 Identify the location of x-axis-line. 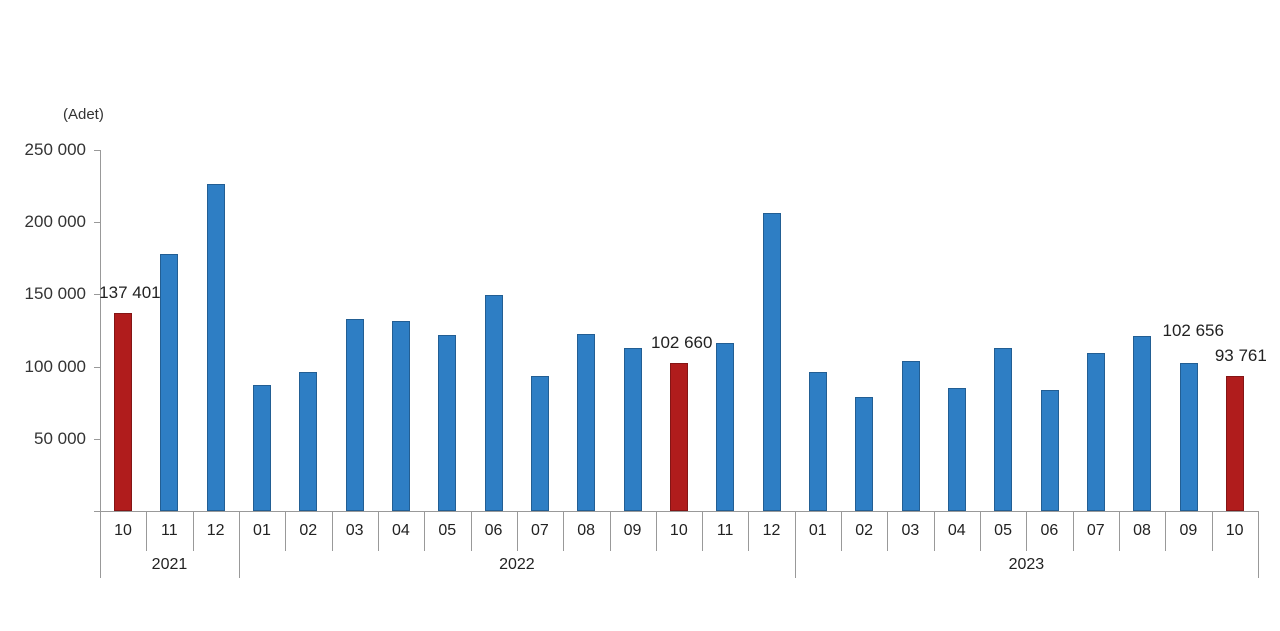
(676, 511).